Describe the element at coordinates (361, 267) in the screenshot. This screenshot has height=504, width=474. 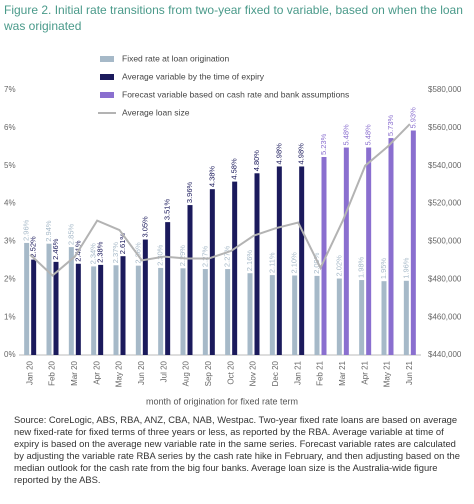
I see `data-label: 1.98%` at that location.